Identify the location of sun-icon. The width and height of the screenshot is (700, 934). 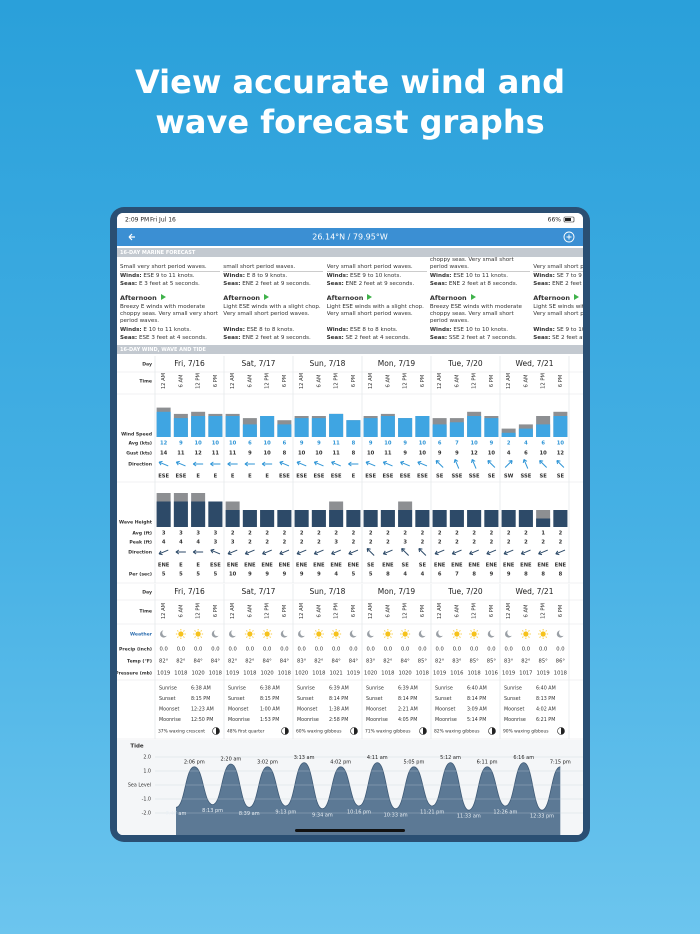
(543, 634).